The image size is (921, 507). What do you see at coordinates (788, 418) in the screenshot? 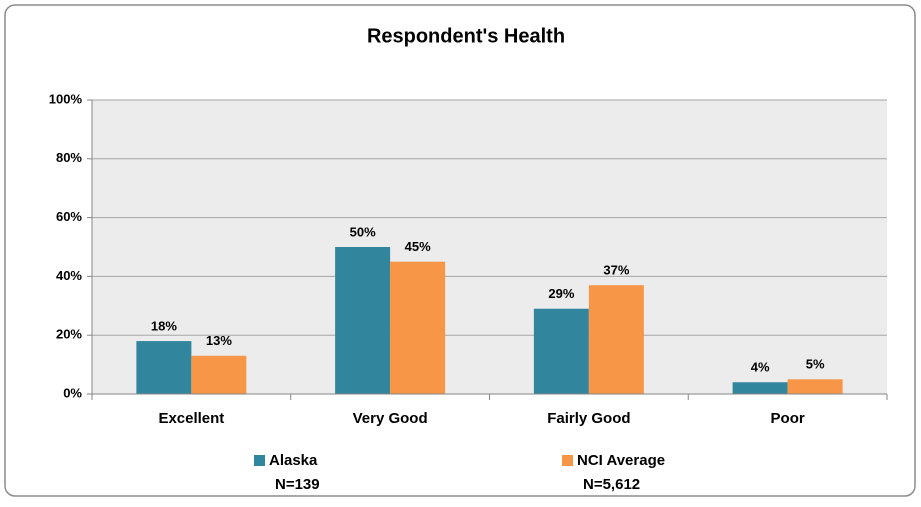
I see `x-tick-label: Poor` at bounding box center [788, 418].